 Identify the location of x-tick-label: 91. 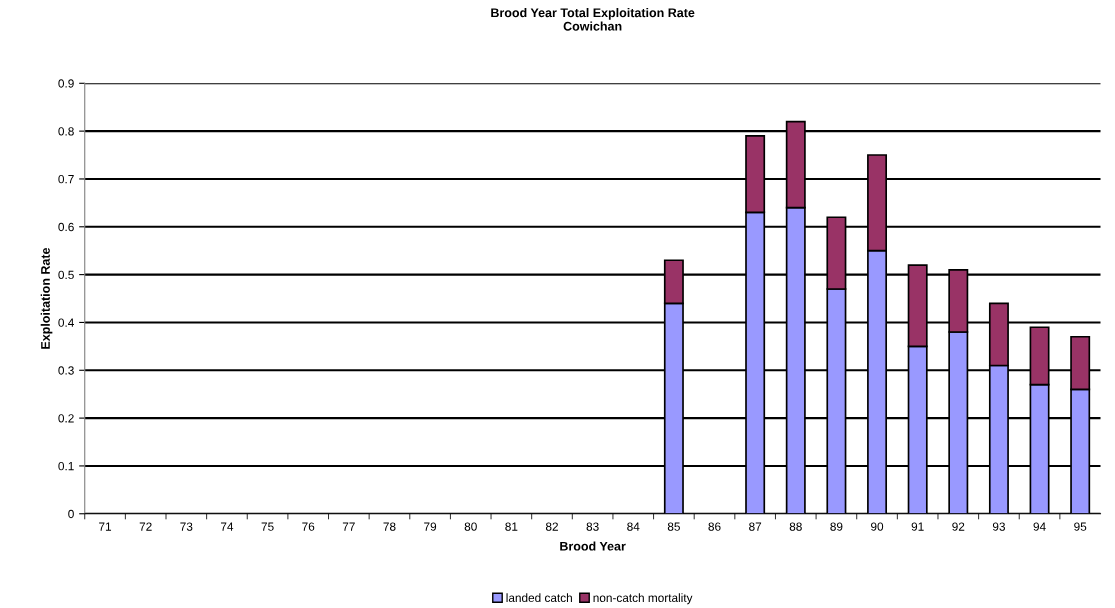
(917, 526).